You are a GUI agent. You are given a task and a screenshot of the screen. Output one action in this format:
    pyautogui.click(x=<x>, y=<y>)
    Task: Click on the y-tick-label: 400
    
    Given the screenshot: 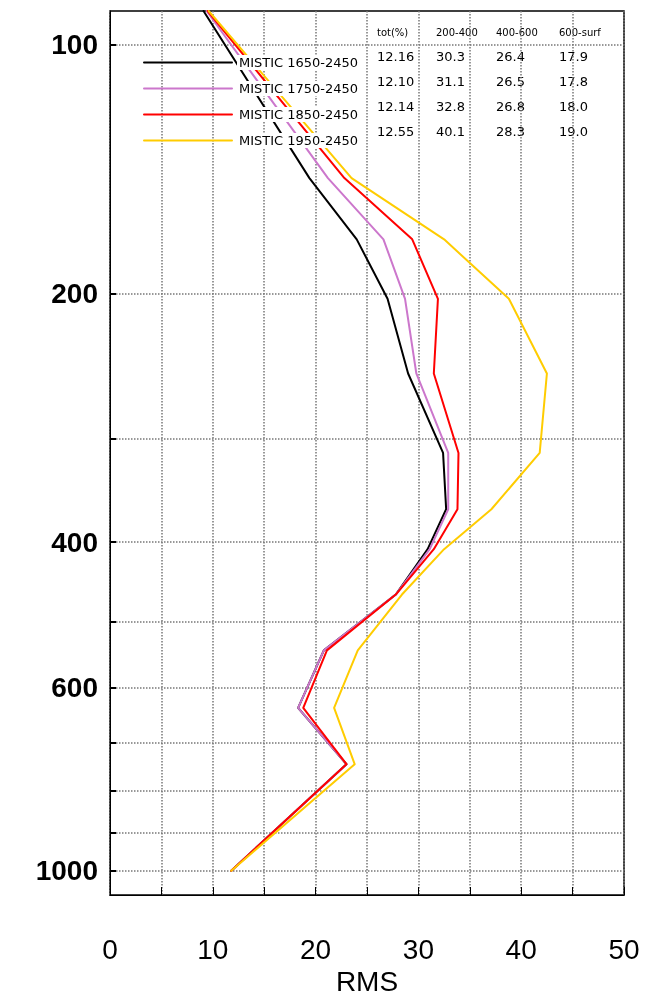 What is the action you would take?
    pyautogui.click(x=74, y=542)
    